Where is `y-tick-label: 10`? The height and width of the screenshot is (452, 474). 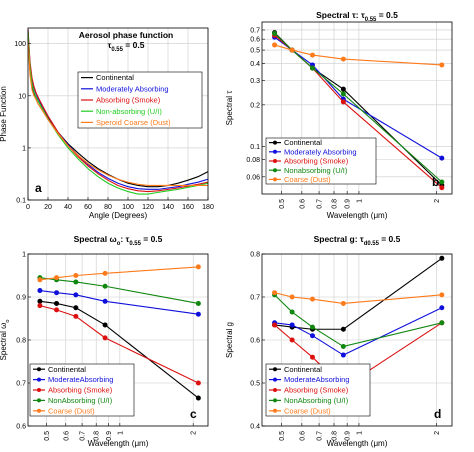
y-tick-label: 10 is located at coordinates (22, 96).